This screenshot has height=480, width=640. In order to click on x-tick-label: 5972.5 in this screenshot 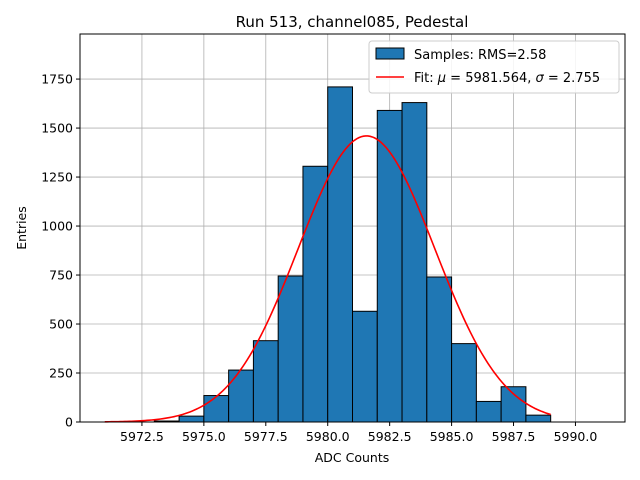, I will do `click(142, 436)`.